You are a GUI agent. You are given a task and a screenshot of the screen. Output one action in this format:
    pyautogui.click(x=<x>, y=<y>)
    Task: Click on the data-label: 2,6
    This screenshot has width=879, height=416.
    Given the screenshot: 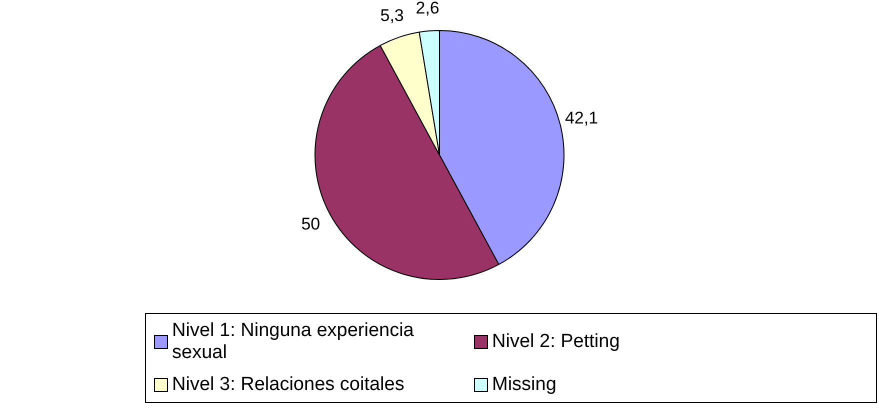 What is the action you would take?
    pyautogui.click(x=428, y=9)
    